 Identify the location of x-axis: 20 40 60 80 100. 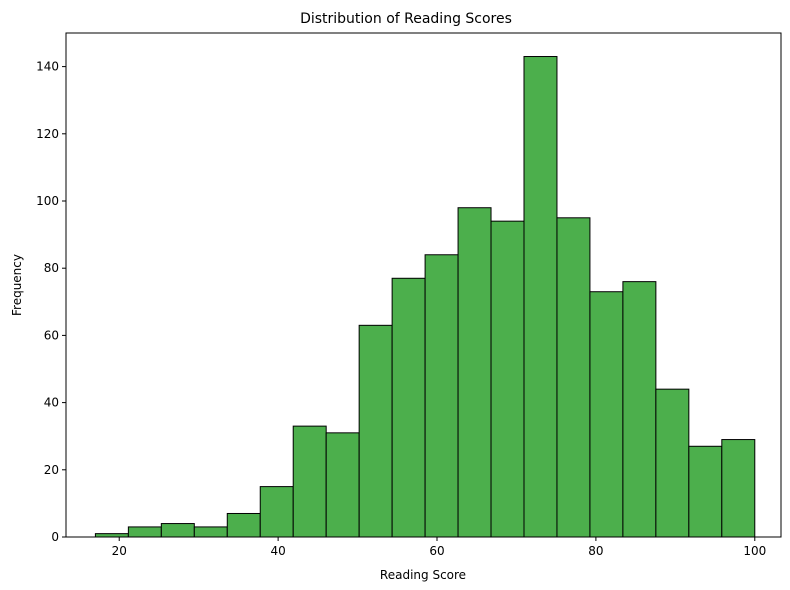
(439, 547).